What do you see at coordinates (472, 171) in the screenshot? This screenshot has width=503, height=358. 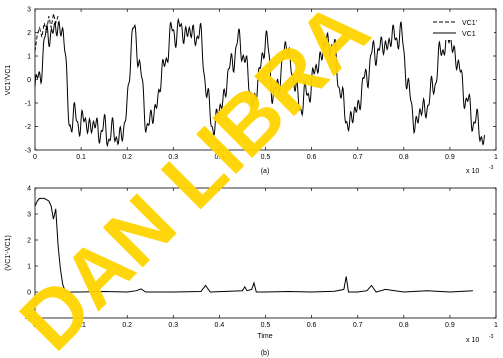 I see `plot-a-x-exponent: x 10` at bounding box center [472, 171].